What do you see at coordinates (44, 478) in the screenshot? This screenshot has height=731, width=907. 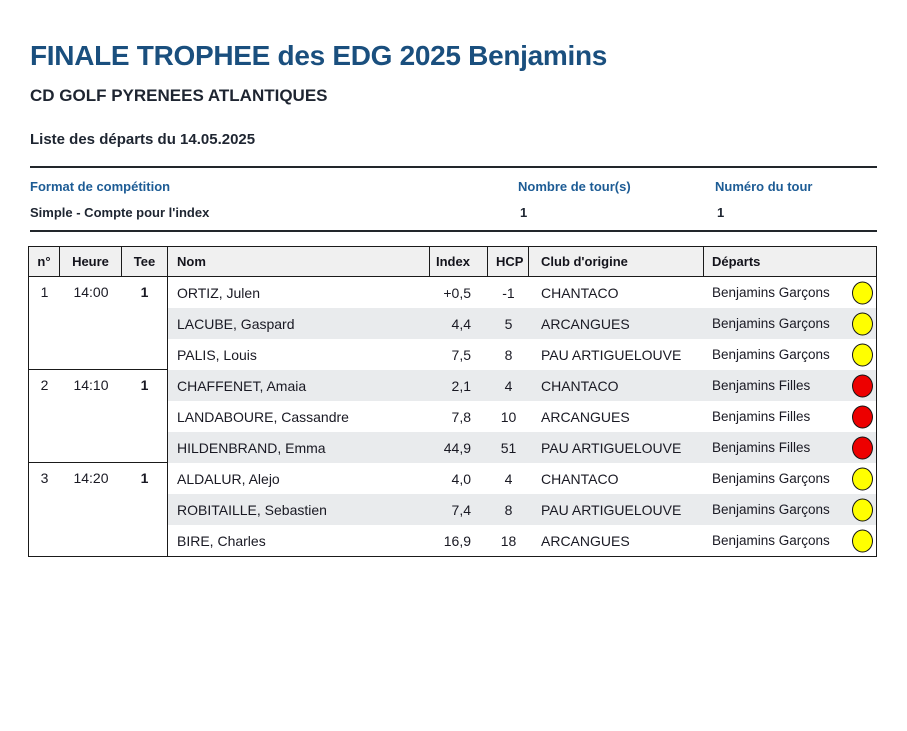 I see `group-number: 3` at bounding box center [44, 478].